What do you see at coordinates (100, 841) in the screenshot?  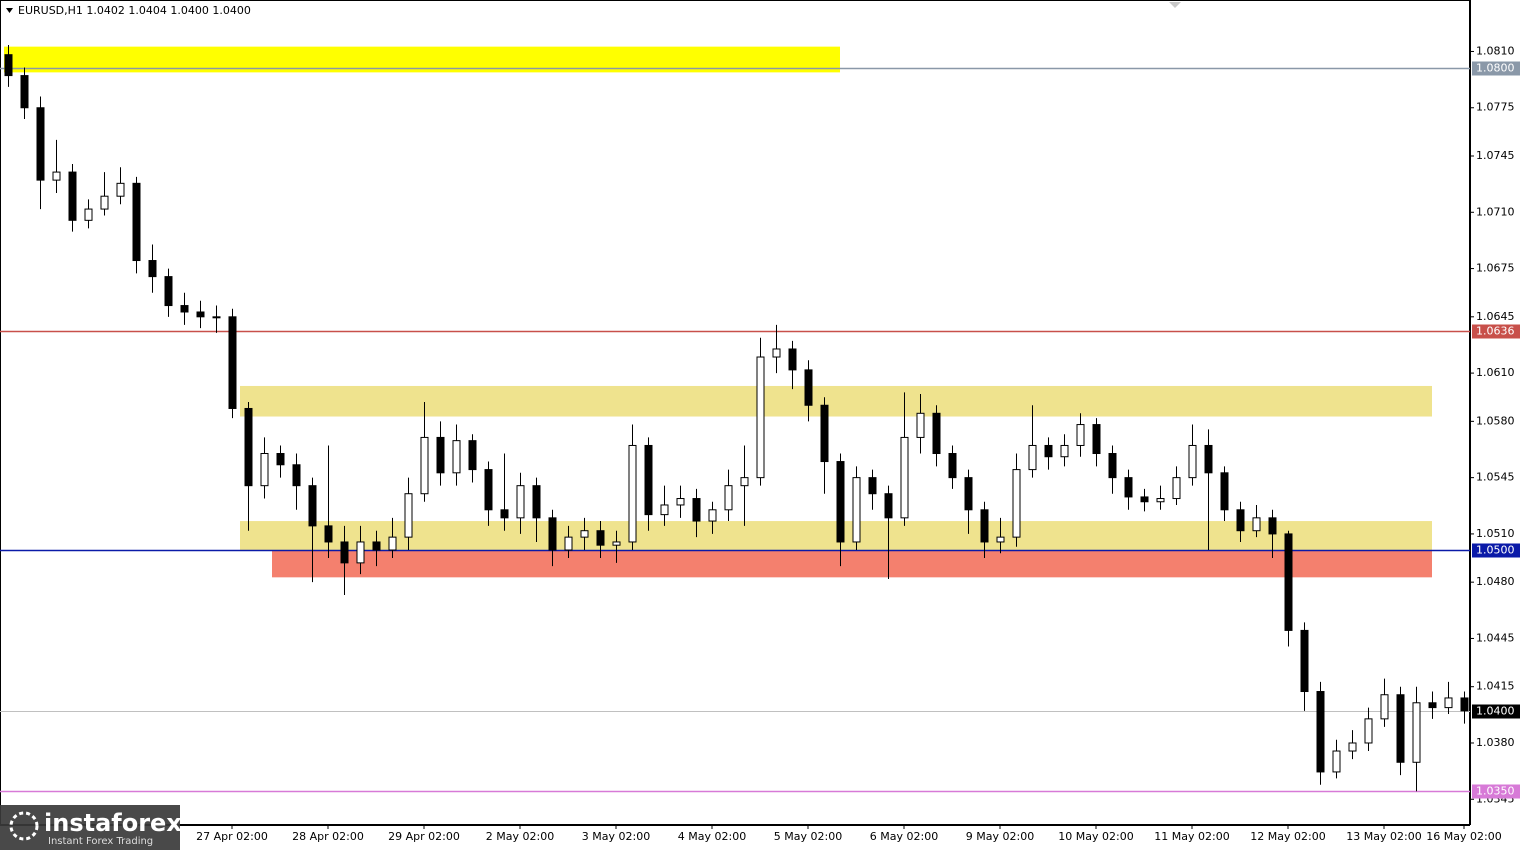 I see `watermark-tagline: Instant Forex Trading` at bounding box center [100, 841].